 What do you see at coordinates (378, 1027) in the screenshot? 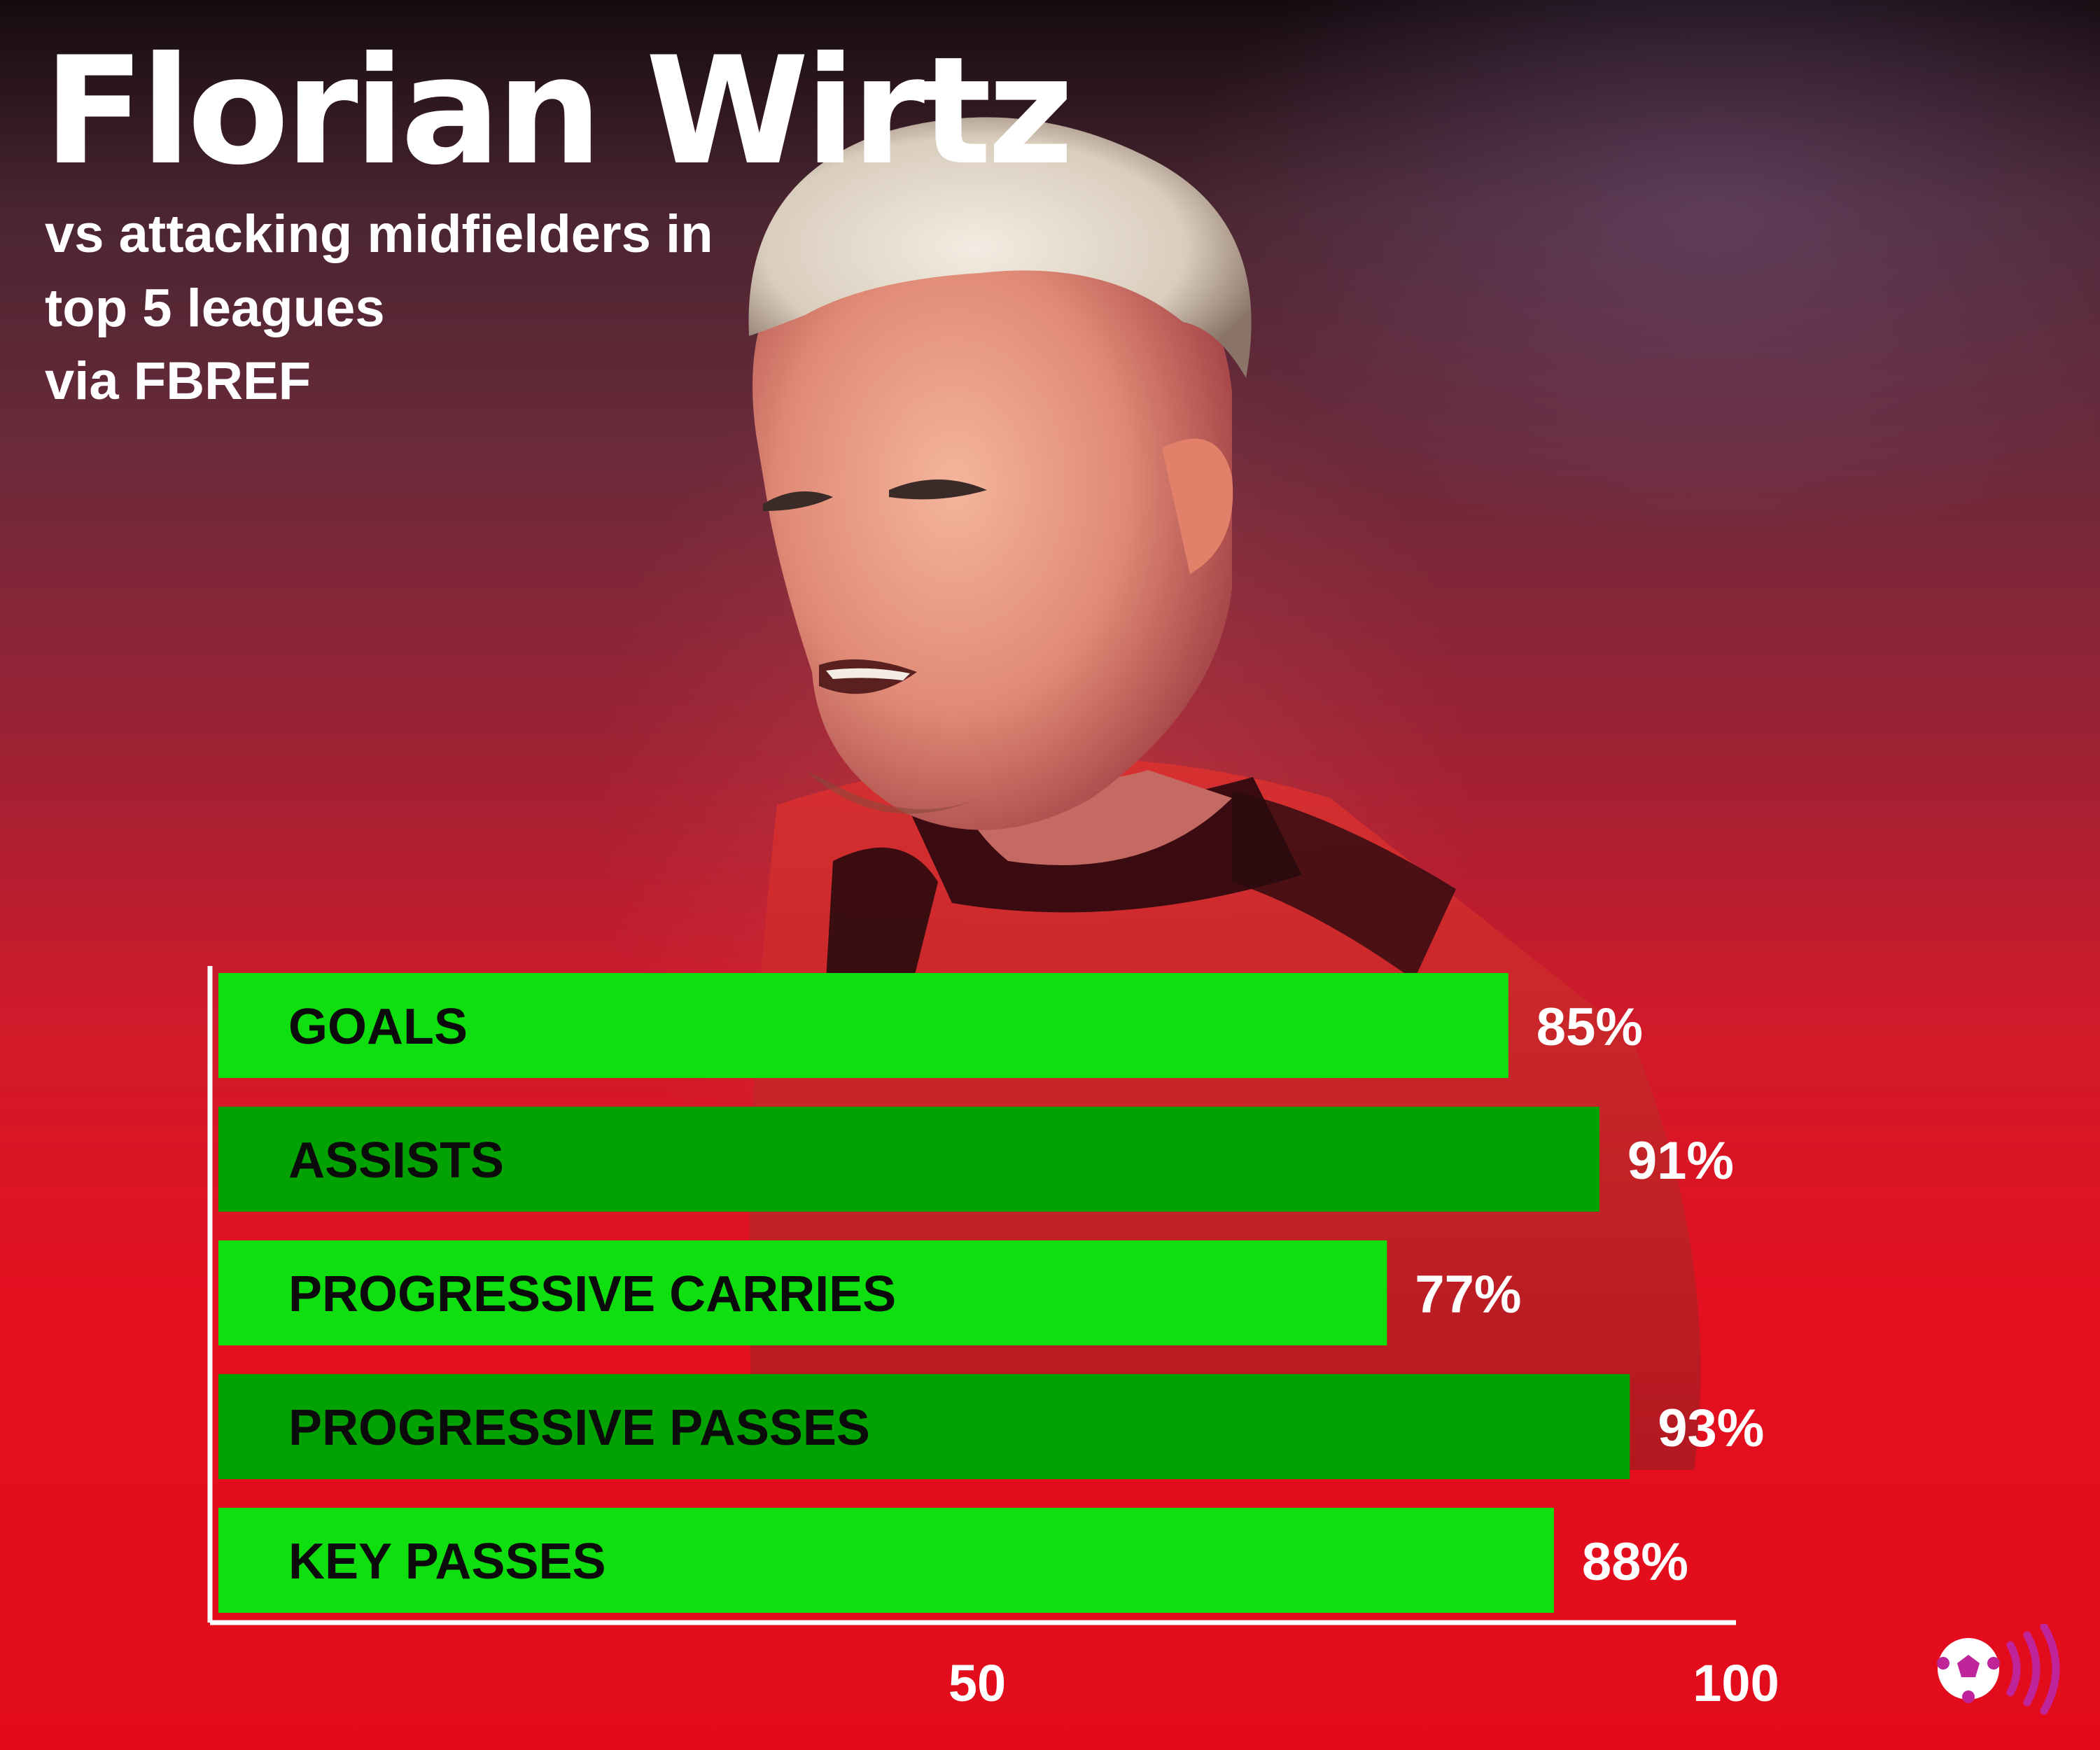
I see `bar-category-label: GOALS` at bounding box center [378, 1027].